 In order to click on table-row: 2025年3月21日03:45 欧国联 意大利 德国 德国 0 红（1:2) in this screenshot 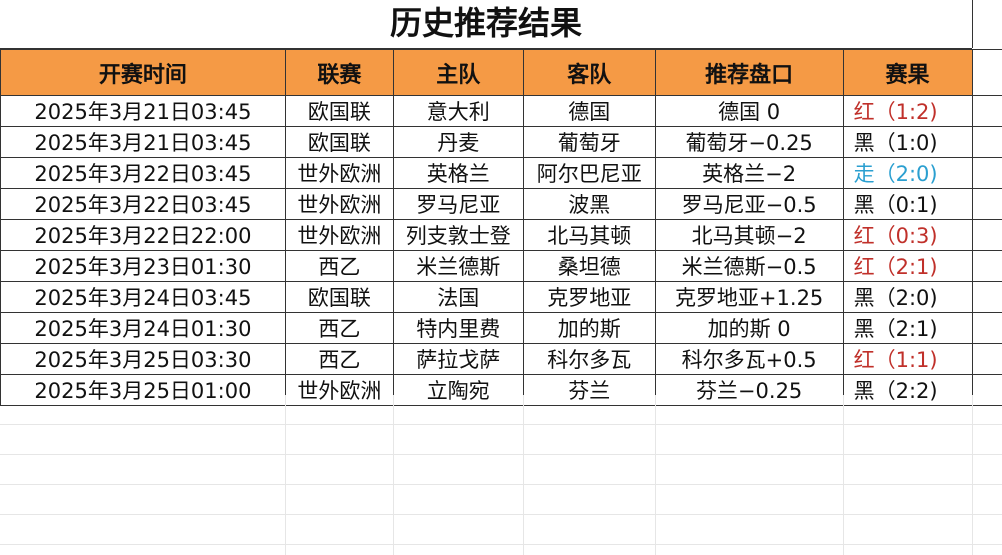, I will do `click(501, 111)`.